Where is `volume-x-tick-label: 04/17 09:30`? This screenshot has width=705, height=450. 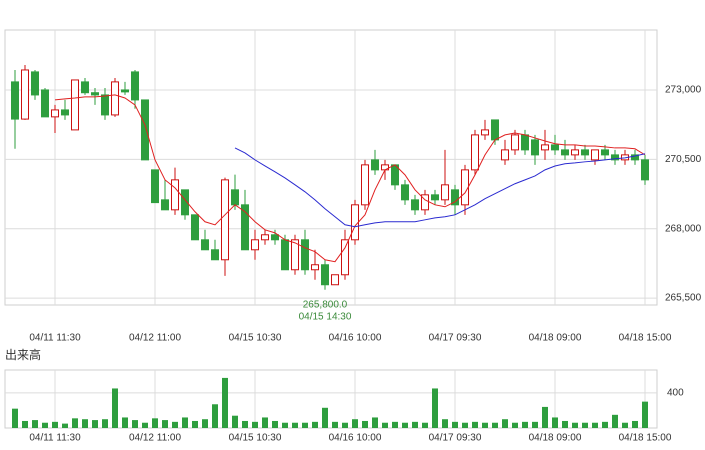
volume-x-tick-label: 04/17 09:30 is located at coordinates (455, 438).